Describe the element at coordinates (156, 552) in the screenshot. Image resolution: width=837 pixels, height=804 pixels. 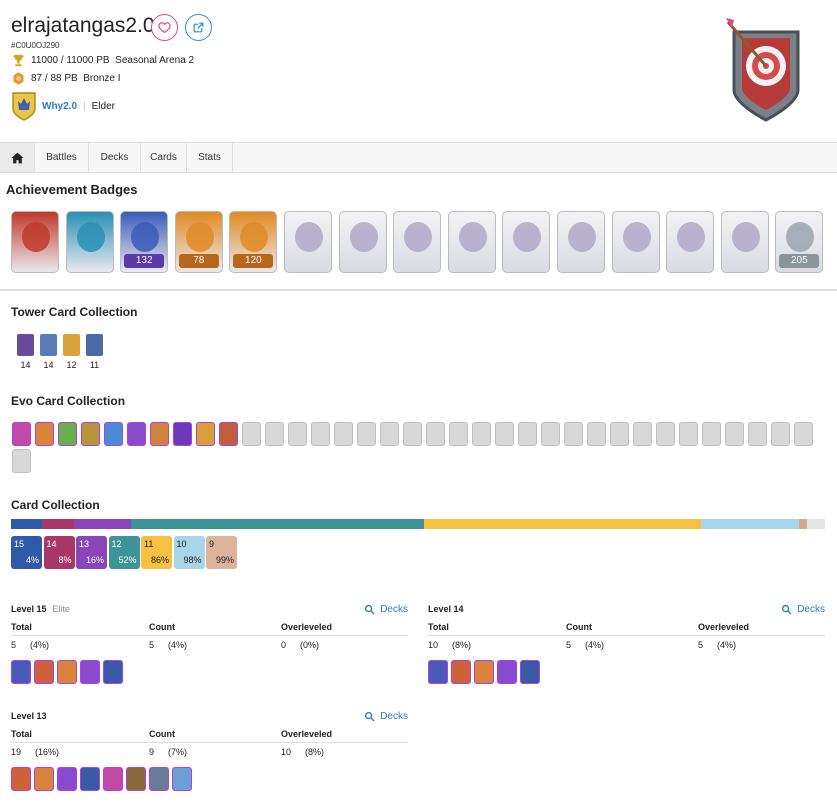
I see `level-chip: 11 86%` at that location.